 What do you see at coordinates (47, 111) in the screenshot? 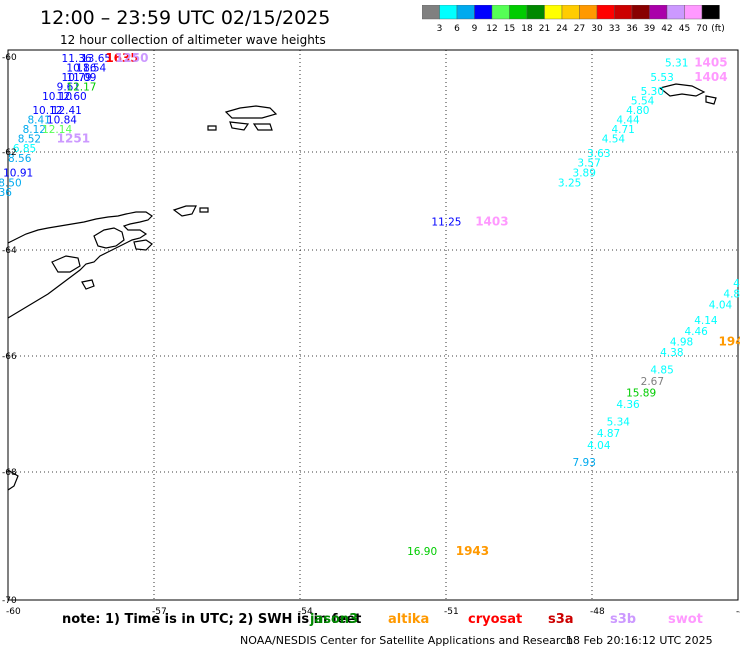
I see `wave-height-label: 10.12` at bounding box center [47, 111].